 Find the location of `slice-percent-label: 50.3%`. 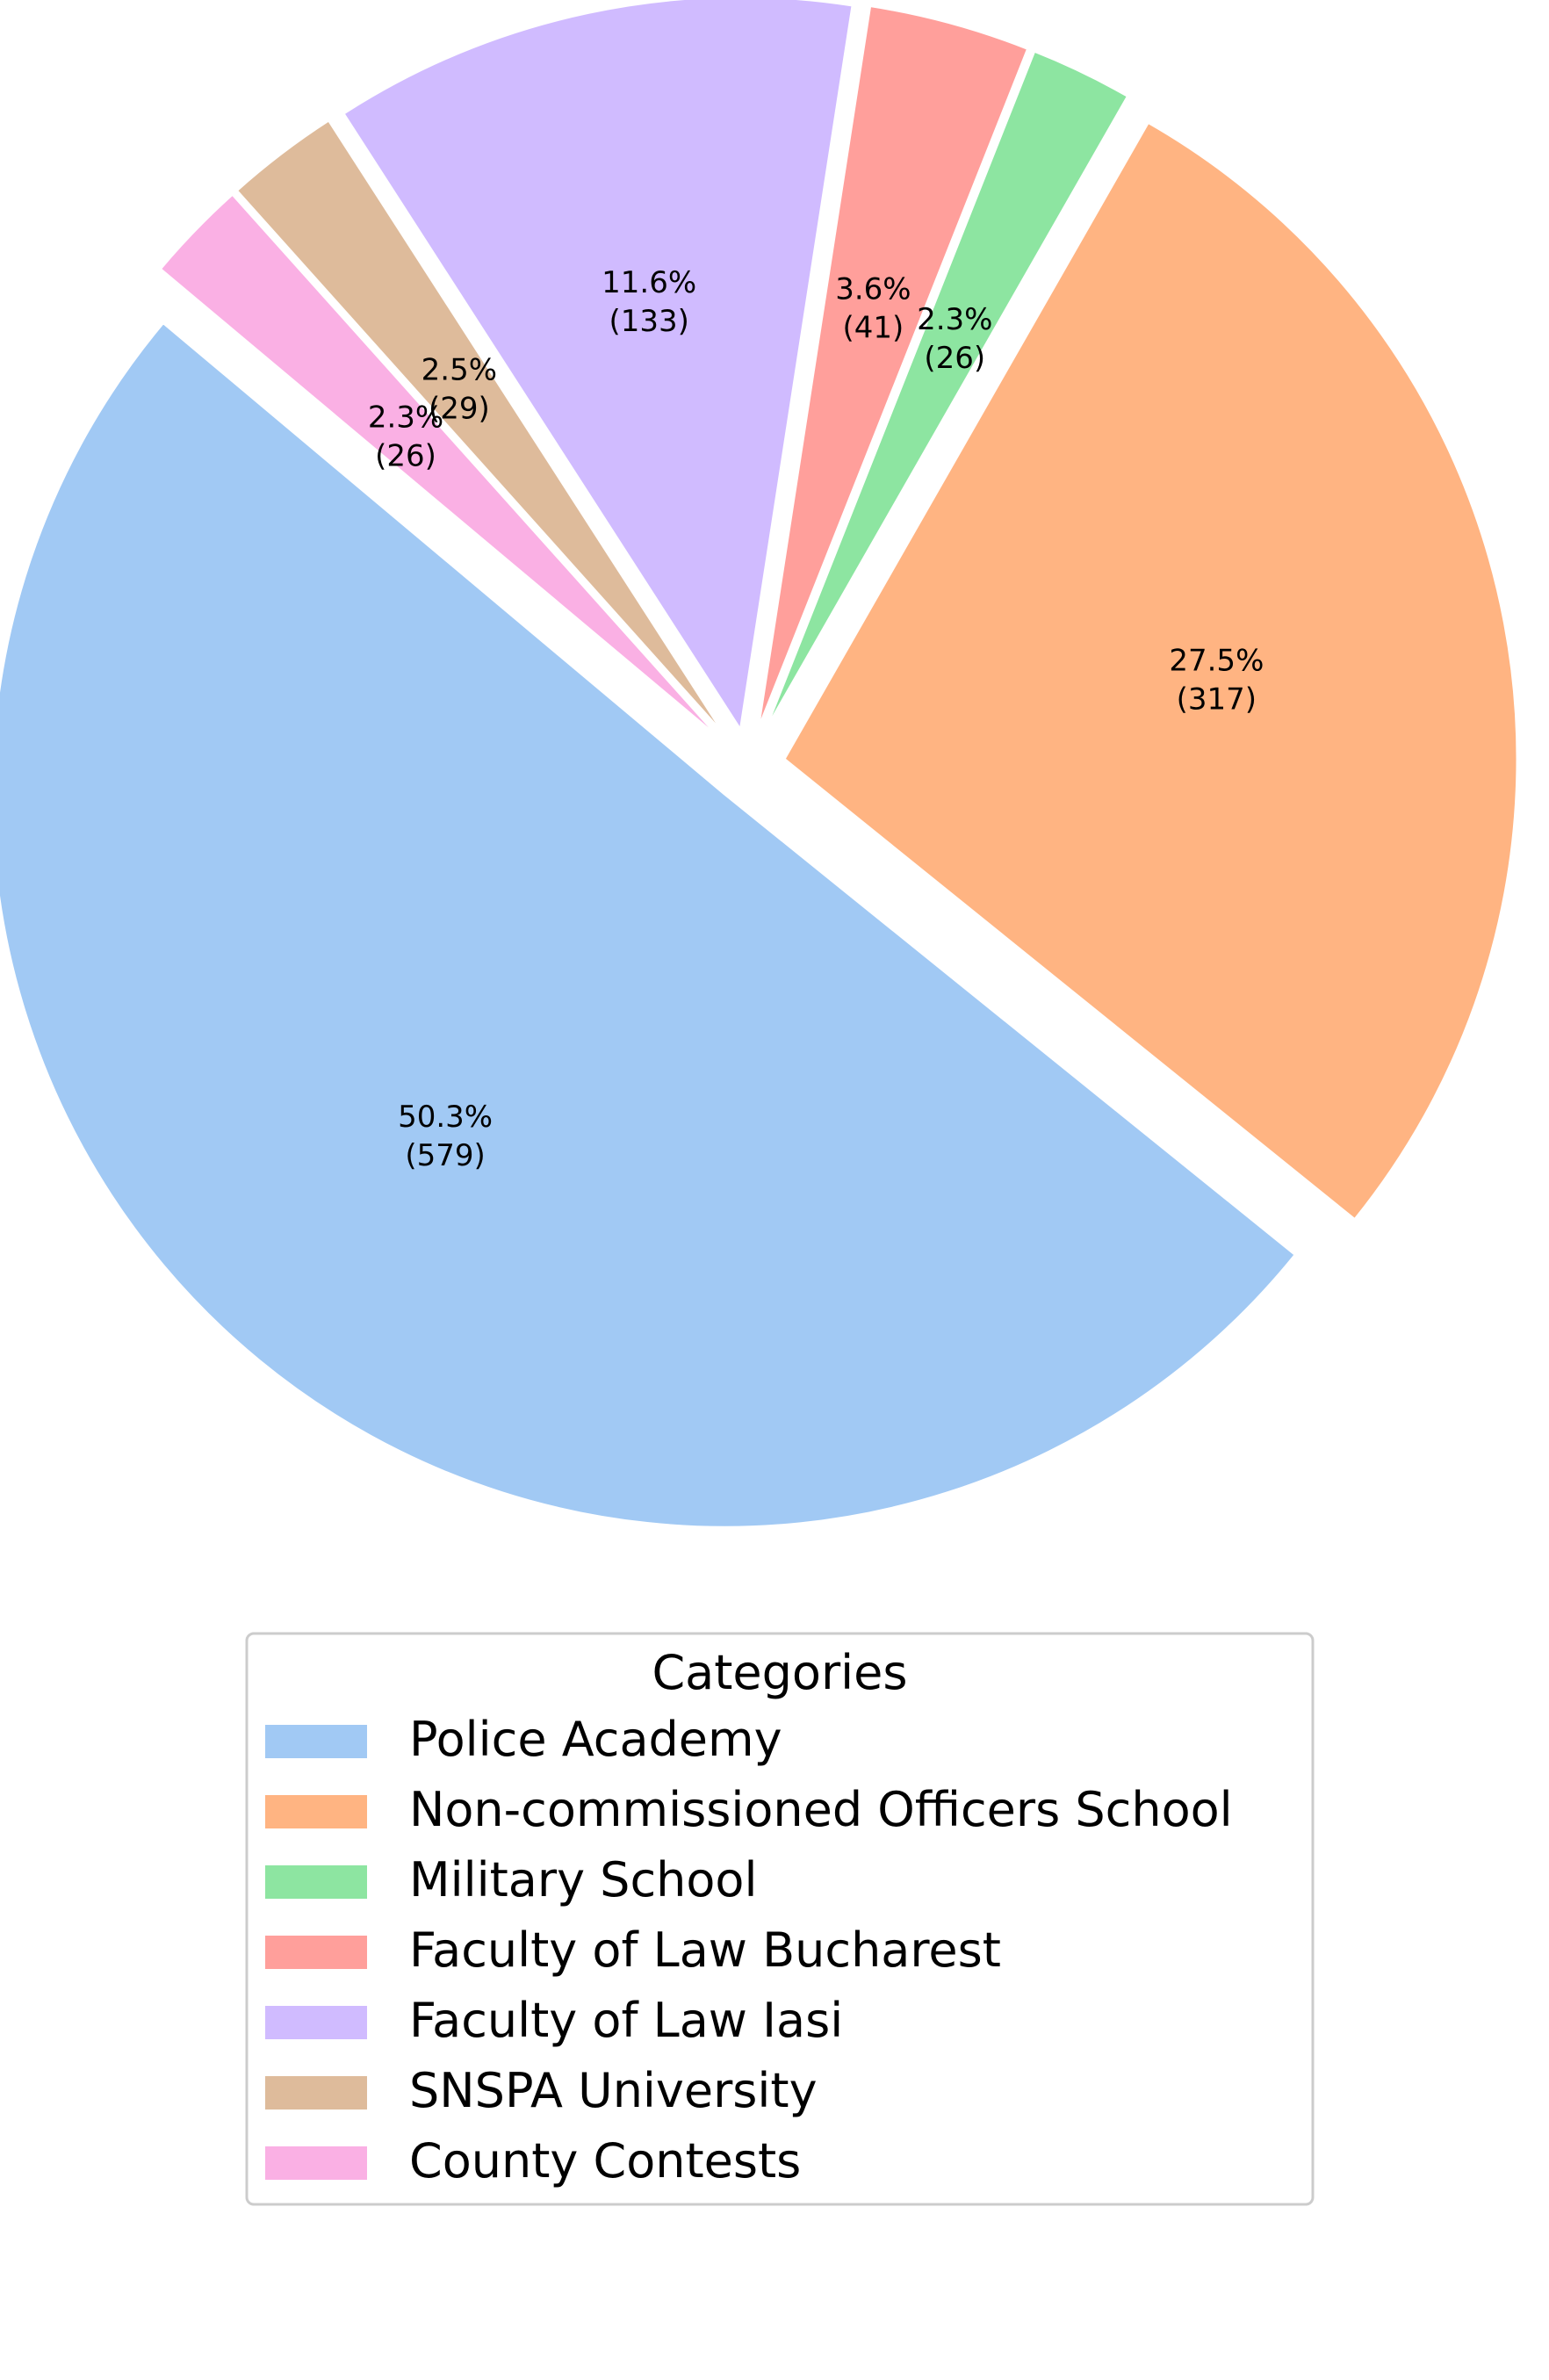

slice-percent-label: 50.3% is located at coordinates (445, 1117).